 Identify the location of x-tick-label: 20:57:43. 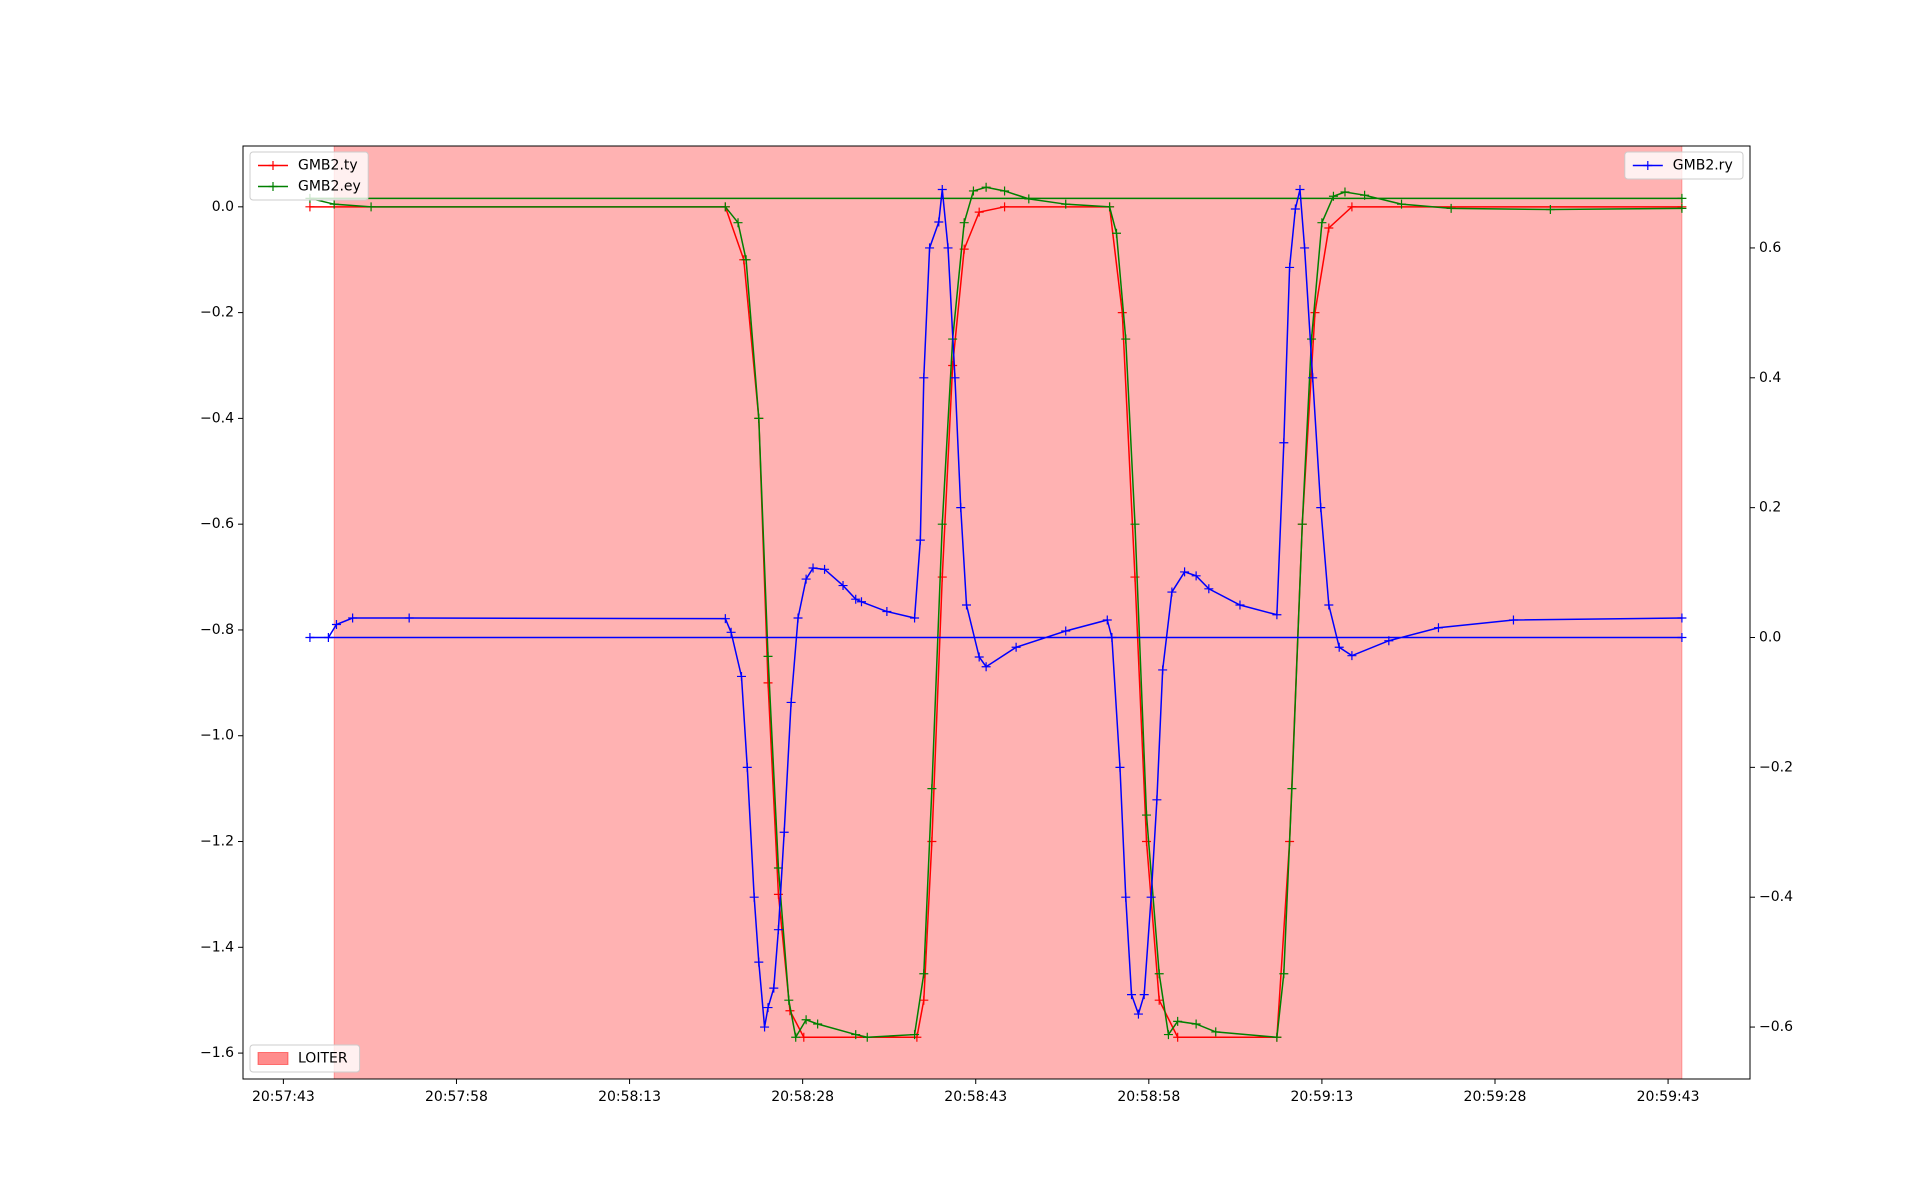
(283, 1097).